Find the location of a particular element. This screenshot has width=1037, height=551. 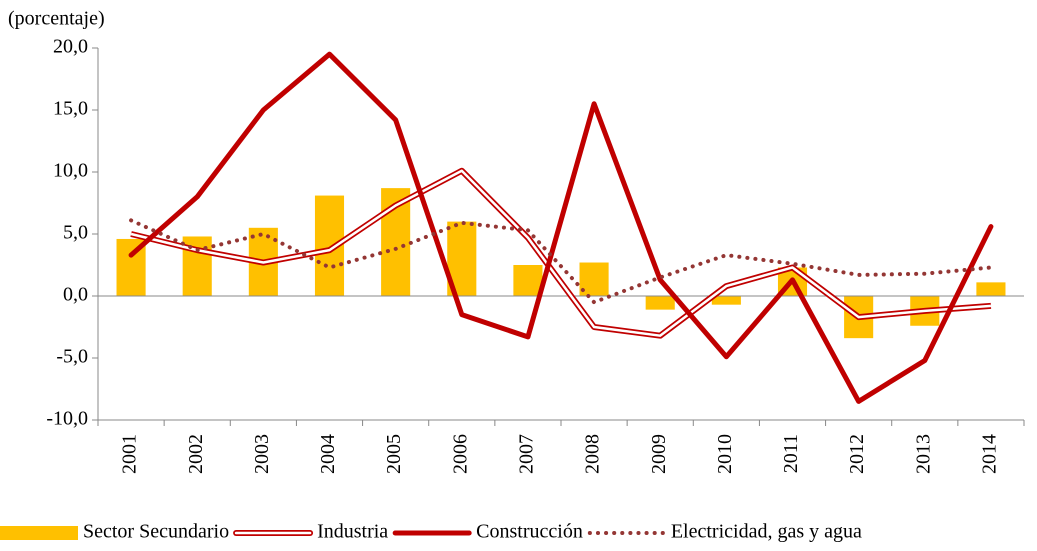

x-tick-label: 2004 is located at coordinates (328, 454).